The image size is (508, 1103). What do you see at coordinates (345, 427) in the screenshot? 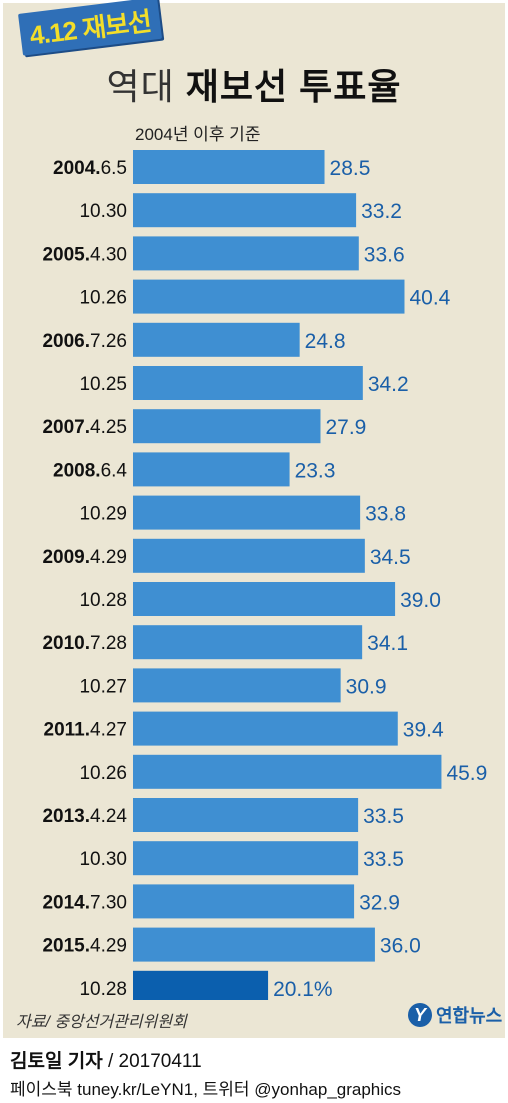
I see `value-label: 27.9` at bounding box center [345, 427].